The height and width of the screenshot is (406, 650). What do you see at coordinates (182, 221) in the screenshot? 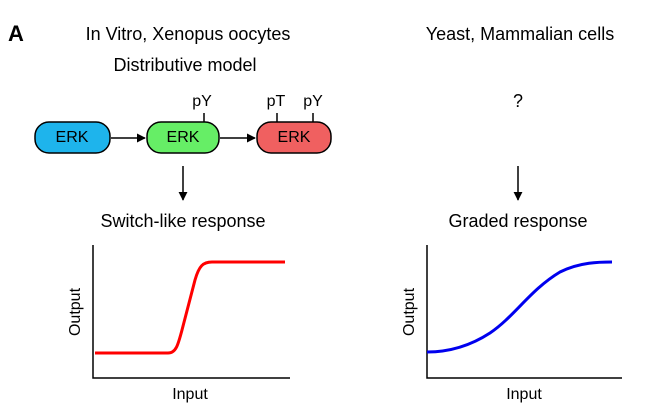
I see `response-label: Switch-like response` at bounding box center [182, 221].